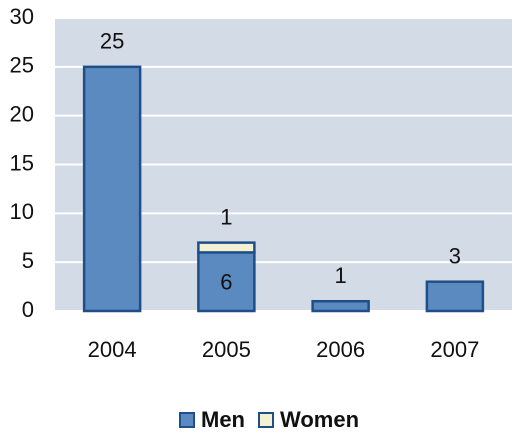 Image resolution: width=517 pixels, height=443 pixels. I want to click on y-tick-label: 30, so click(22, 16).